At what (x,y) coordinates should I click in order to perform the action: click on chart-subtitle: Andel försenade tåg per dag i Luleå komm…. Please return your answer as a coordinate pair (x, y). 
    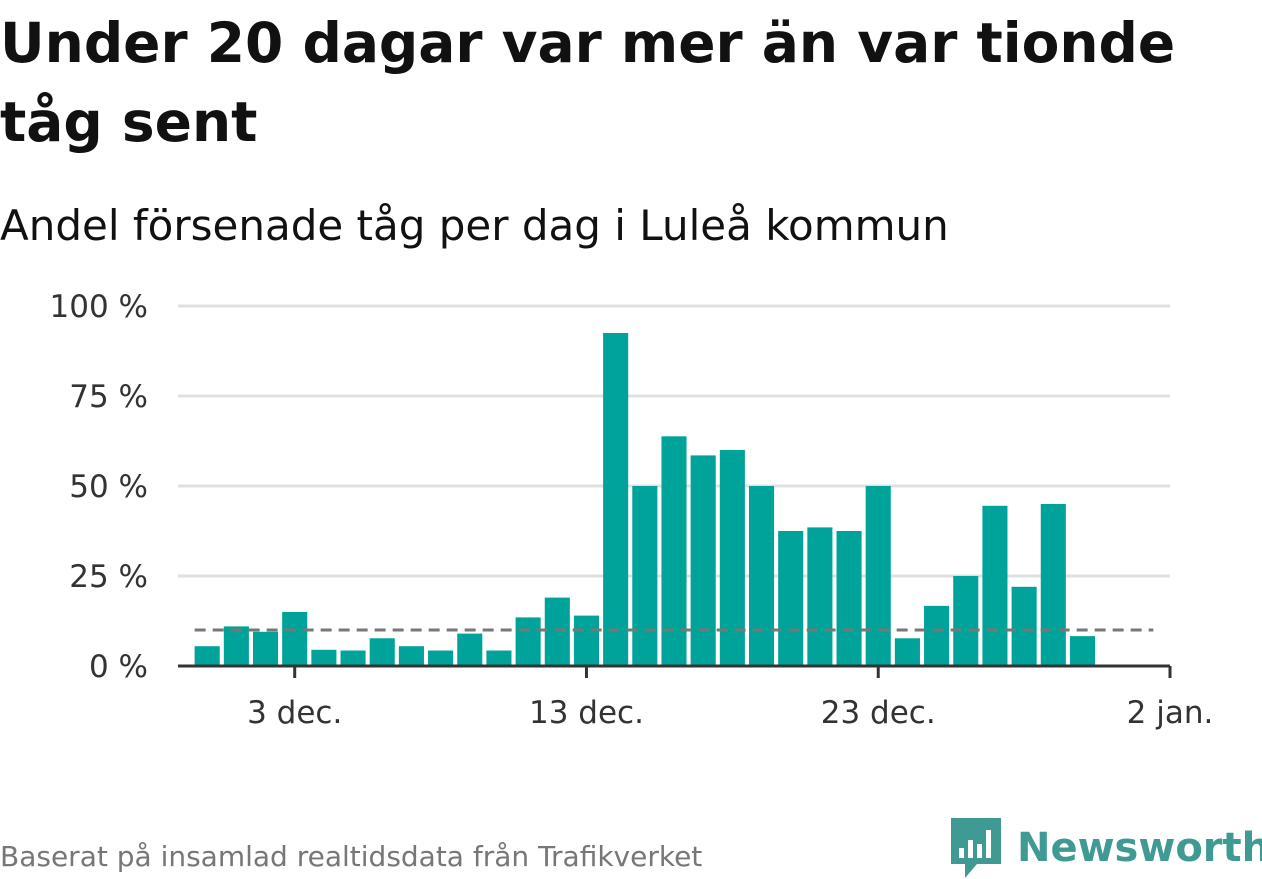
    Looking at the image, I should click on (474, 225).